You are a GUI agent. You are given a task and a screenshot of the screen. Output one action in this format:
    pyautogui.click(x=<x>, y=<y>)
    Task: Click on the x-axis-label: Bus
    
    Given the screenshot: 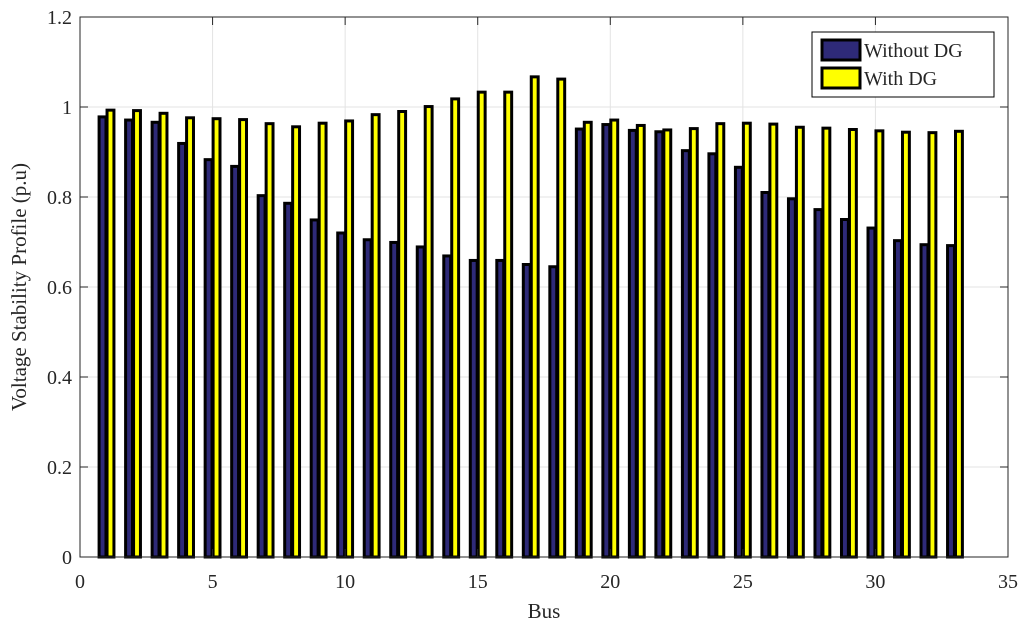 What is the action you would take?
    pyautogui.click(x=544, y=611)
    